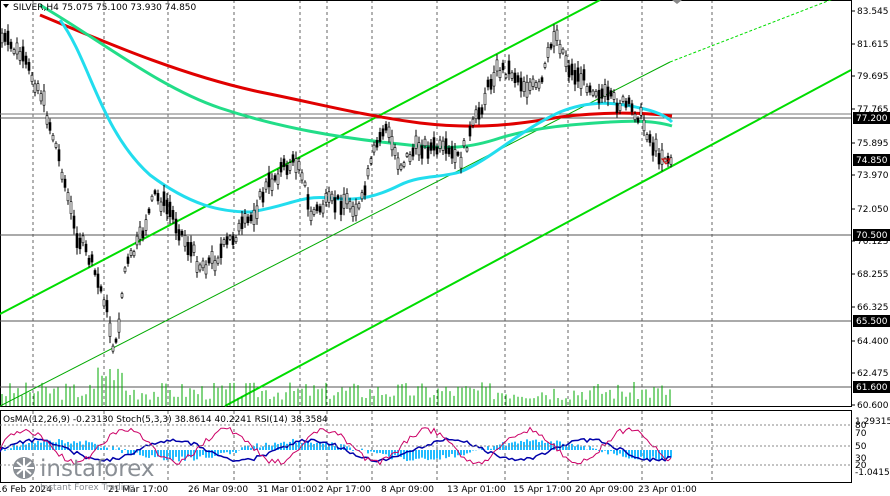 The width and height of the screenshot is (890, 496). I want to click on svg-text: 70.500, so click(872, 236).